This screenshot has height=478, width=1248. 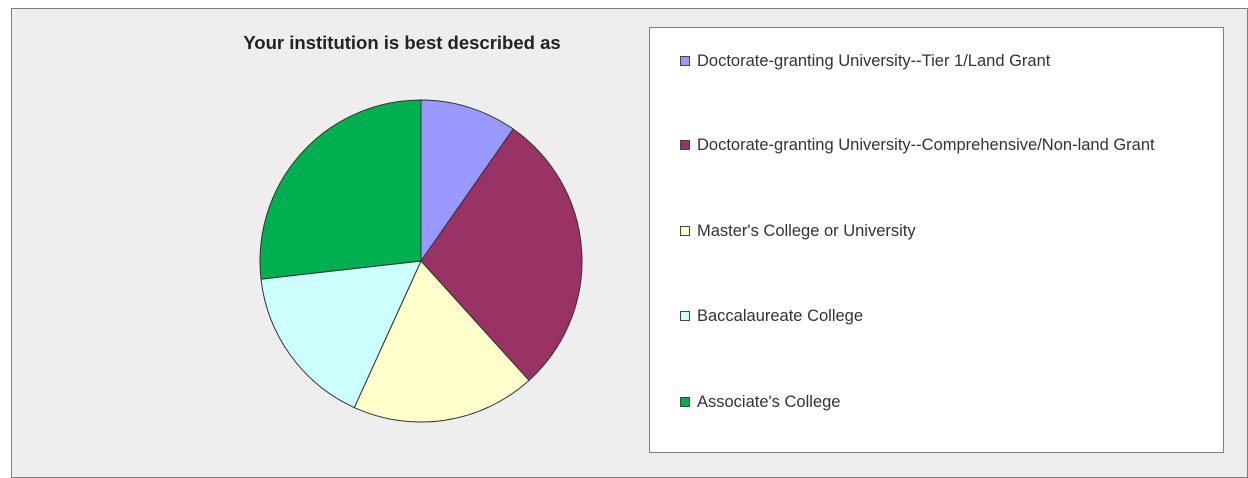 What do you see at coordinates (942, 402) in the screenshot?
I see `legend-entry: Associate's College` at bounding box center [942, 402].